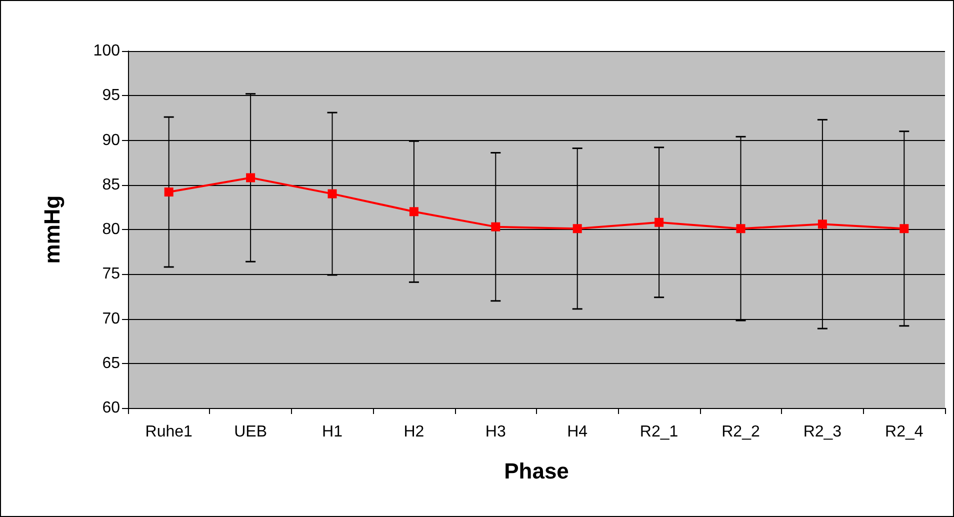  What do you see at coordinates (741, 432) in the screenshot?
I see `x-tick-label: R2_2` at bounding box center [741, 432].